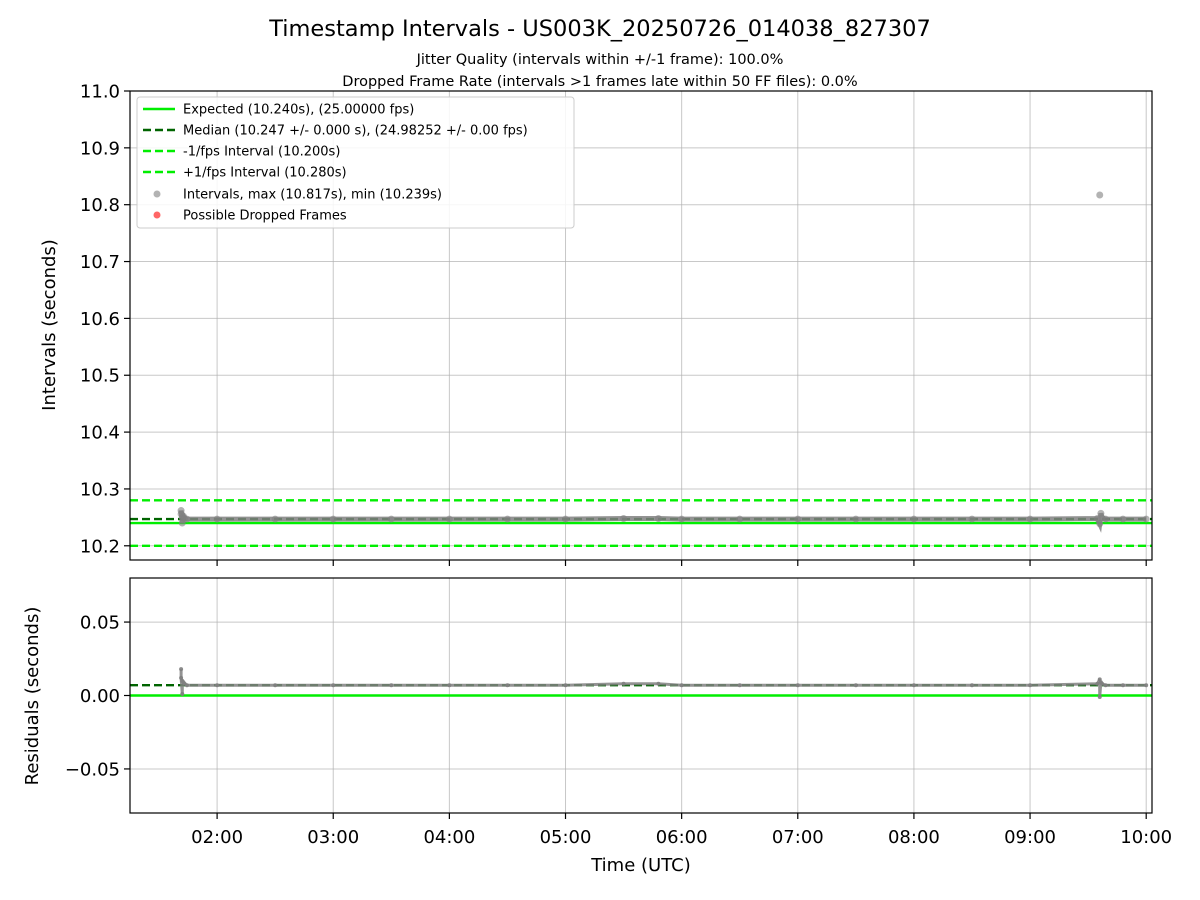 The width and height of the screenshot is (1200, 900). I want to click on bottom-y-ticks: −0.05 0.00 0.05, so click(97, 696).